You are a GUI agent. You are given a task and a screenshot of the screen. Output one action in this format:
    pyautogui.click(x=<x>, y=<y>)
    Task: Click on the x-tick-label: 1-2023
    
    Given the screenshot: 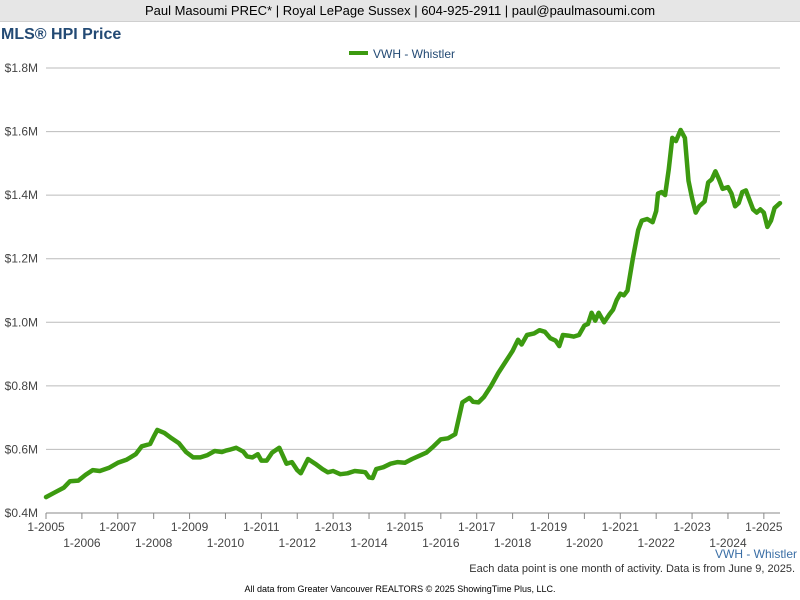 What is the action you would take?
    pyautogui.click(x=692, y=527)
    